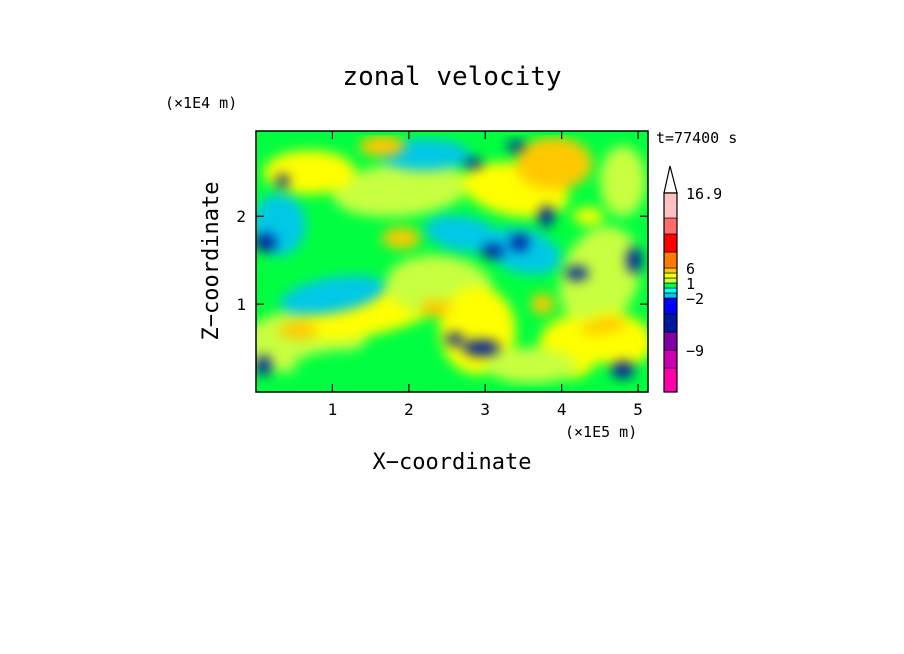 The width and height of the screenshot is (904, 654). Describe the element at coordinates (562, 409) in the screenshot. I see `x-tick-label: 4` at that location.